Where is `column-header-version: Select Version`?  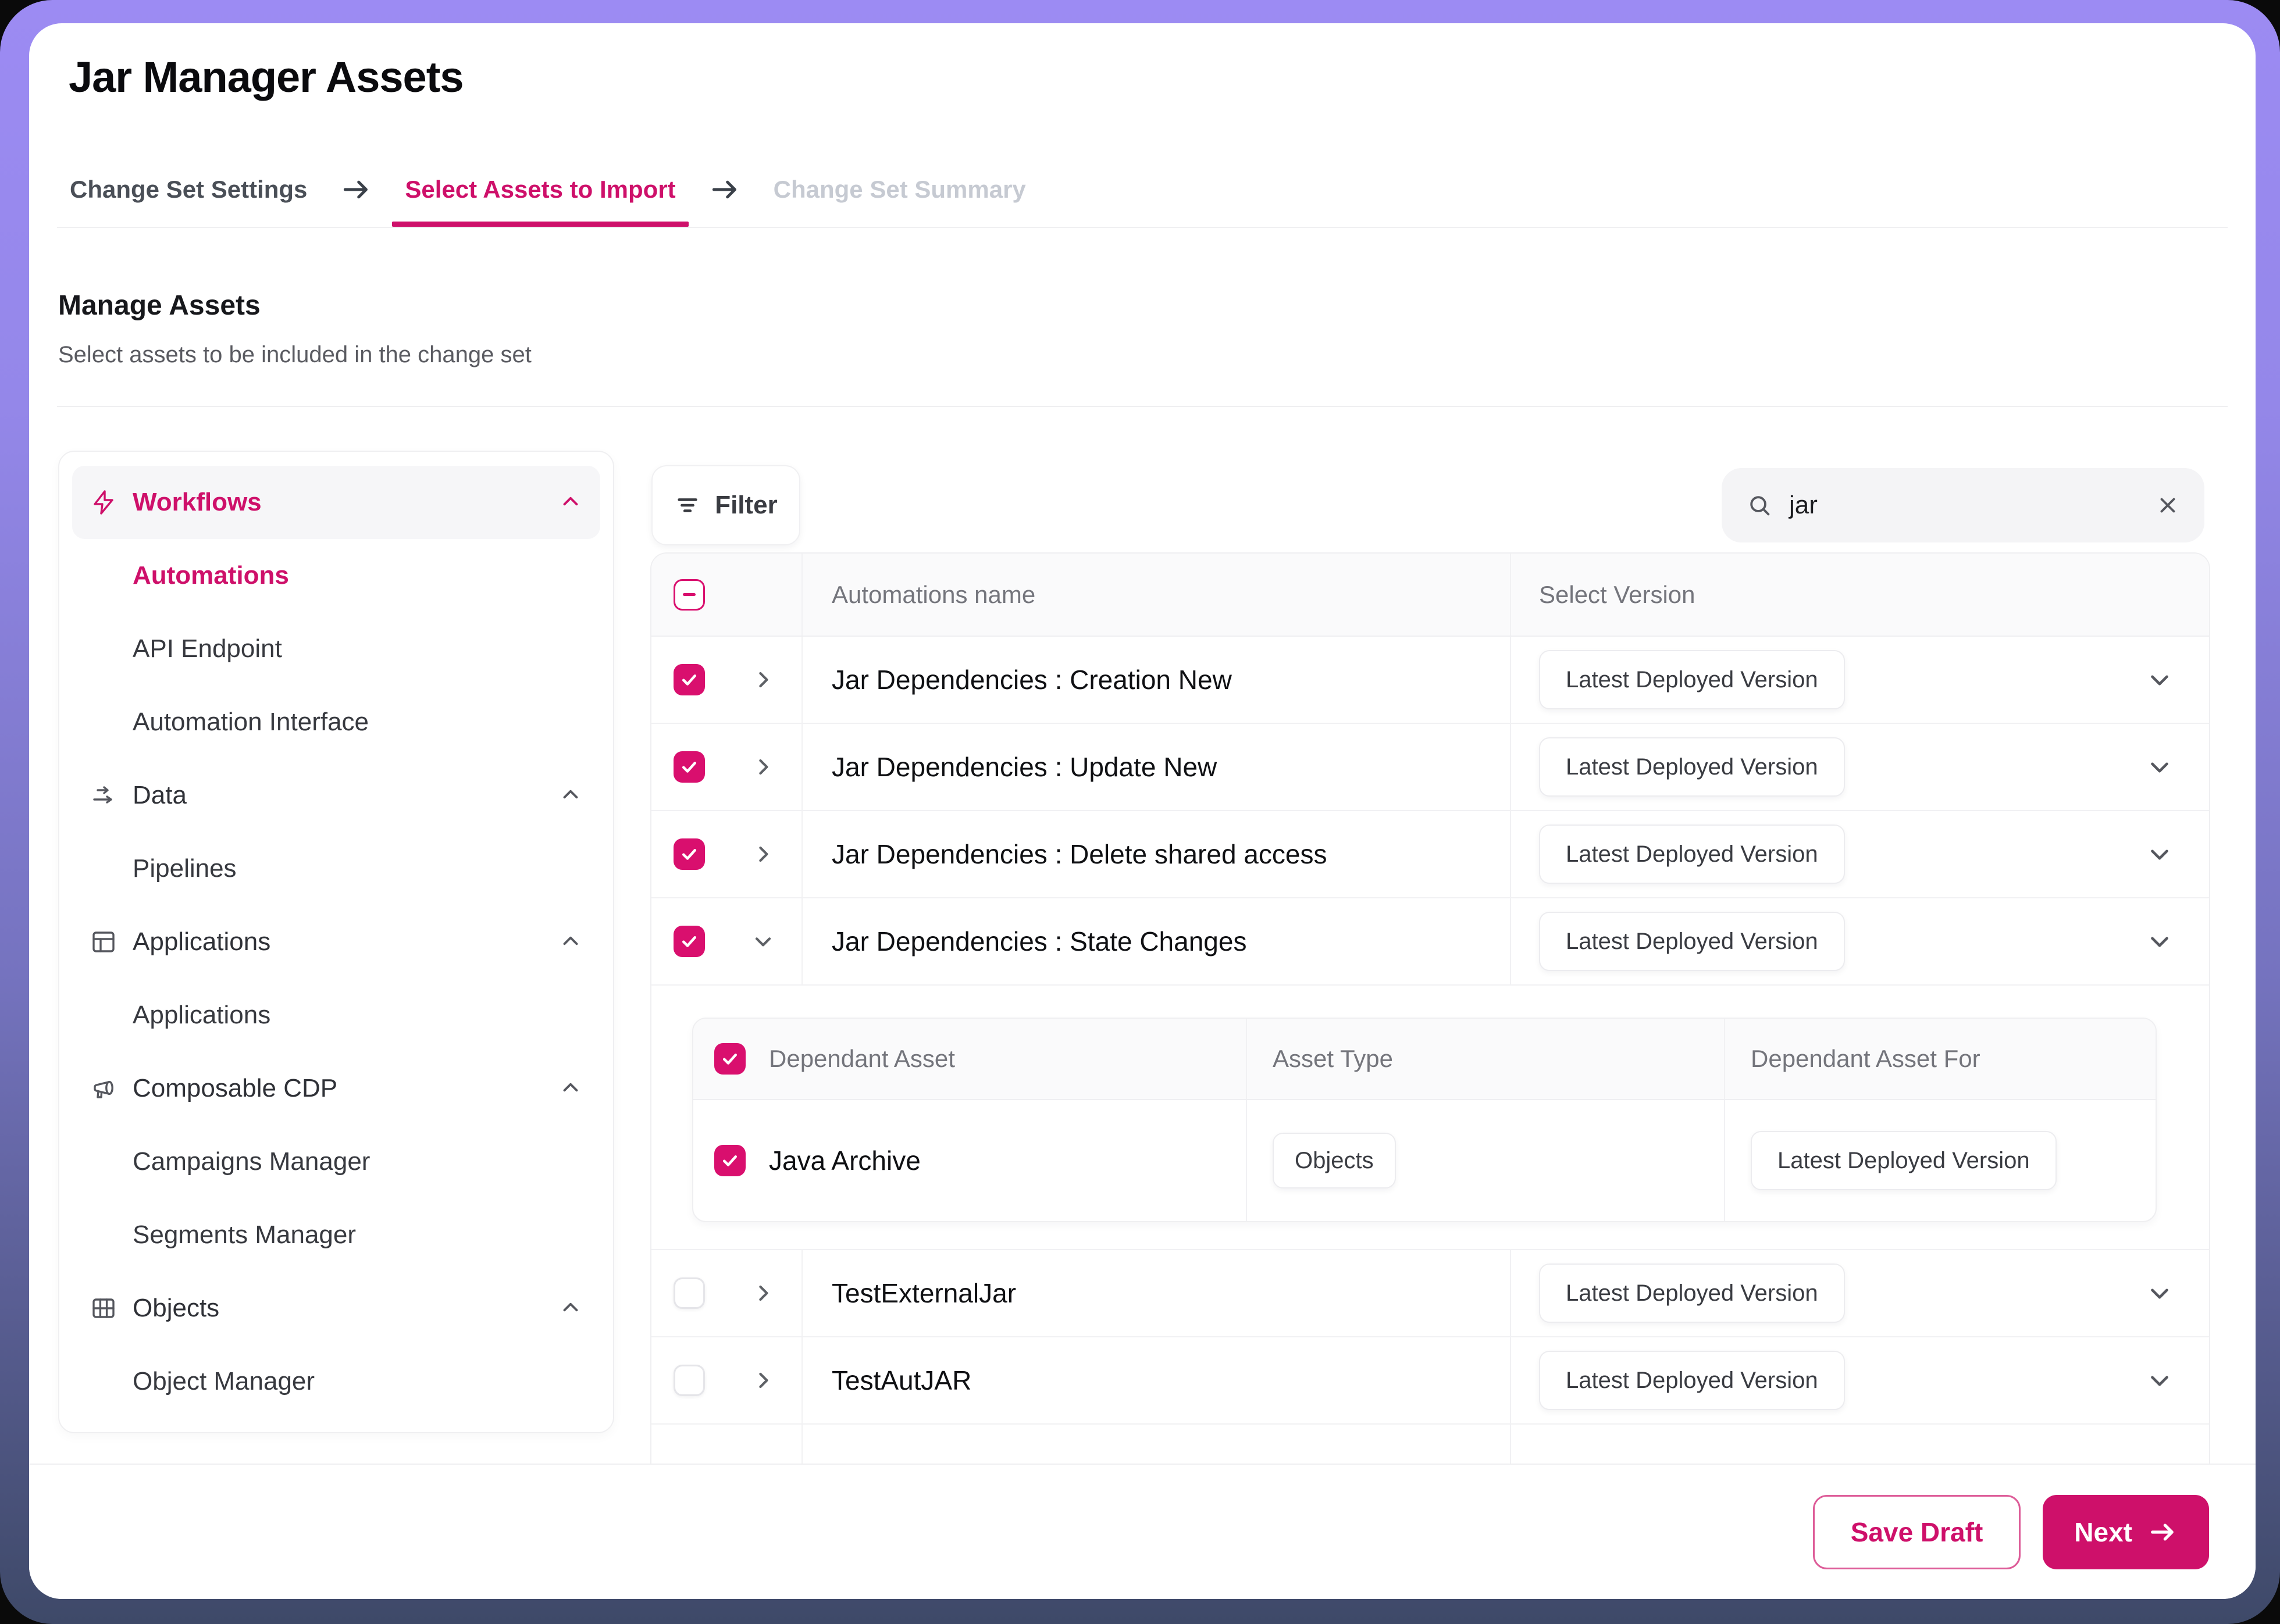 column-header-version: Select Version is located at coordinates (1859, 595).